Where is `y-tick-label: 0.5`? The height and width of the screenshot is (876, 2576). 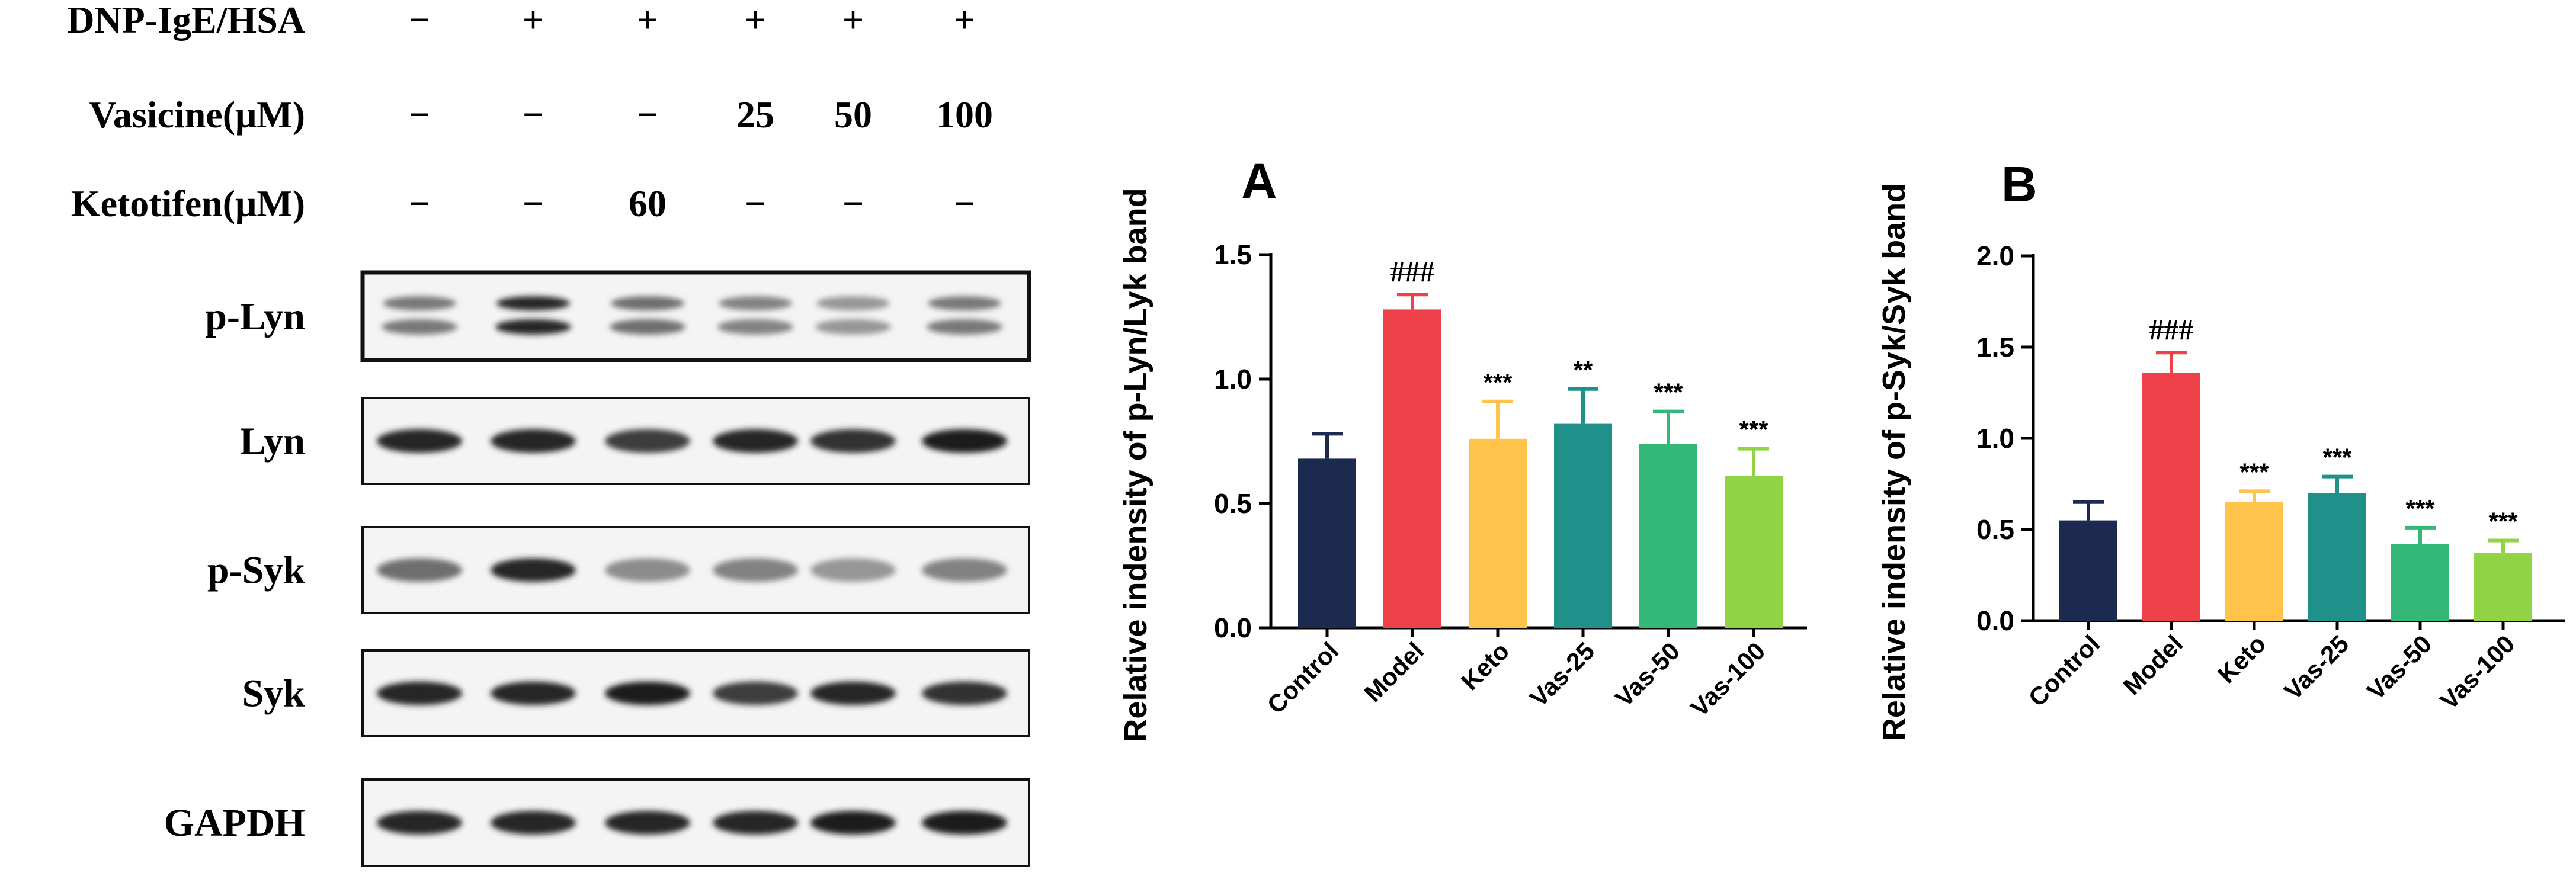
y-tick-label: 0.5 is located at coordinates (1995, 529).